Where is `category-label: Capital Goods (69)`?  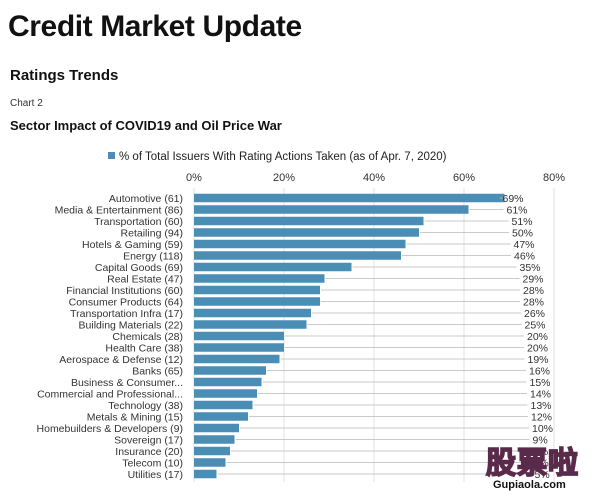 category-label: Capital Goods (69) is located at coordinates (139, 268).